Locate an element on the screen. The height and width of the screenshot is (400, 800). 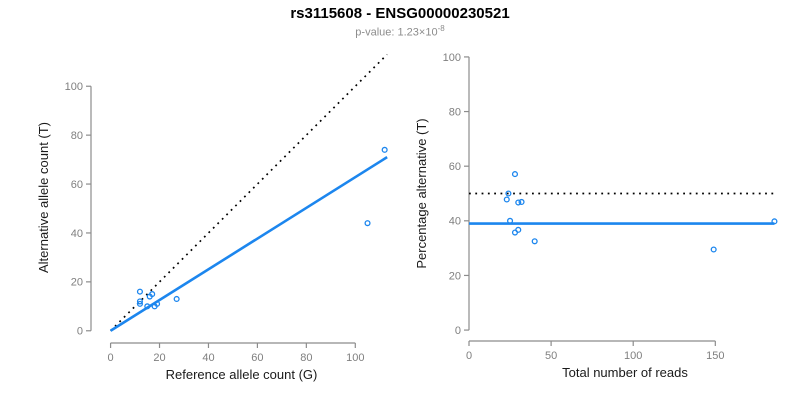
x-axis-title: Total number of reads is located at coordinates (625, 372).